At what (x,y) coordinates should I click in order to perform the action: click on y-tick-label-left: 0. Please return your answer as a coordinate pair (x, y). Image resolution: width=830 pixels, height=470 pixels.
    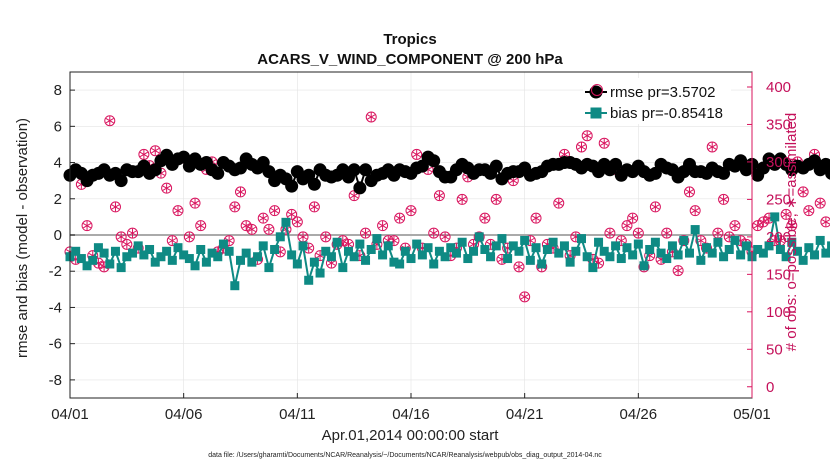
    Looking at the image, I should click on (58, 235).